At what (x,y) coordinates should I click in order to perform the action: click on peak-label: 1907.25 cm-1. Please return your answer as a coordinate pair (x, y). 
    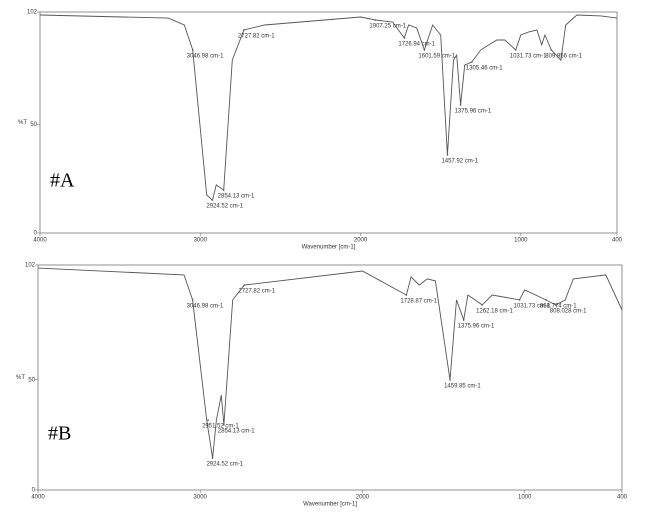
    Looking at the image, I should click on (387, 27).